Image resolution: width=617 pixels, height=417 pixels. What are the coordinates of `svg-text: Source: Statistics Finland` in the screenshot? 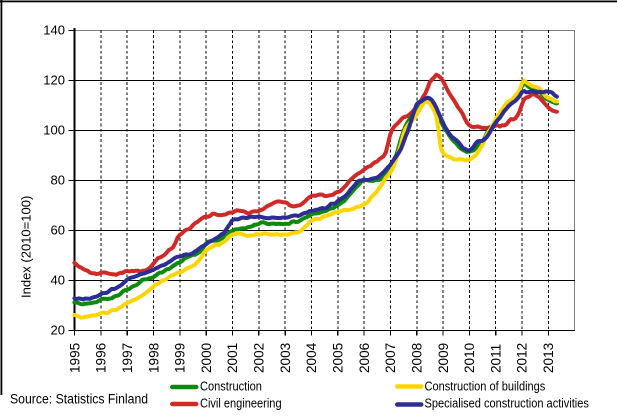 It's located at (79, 399).